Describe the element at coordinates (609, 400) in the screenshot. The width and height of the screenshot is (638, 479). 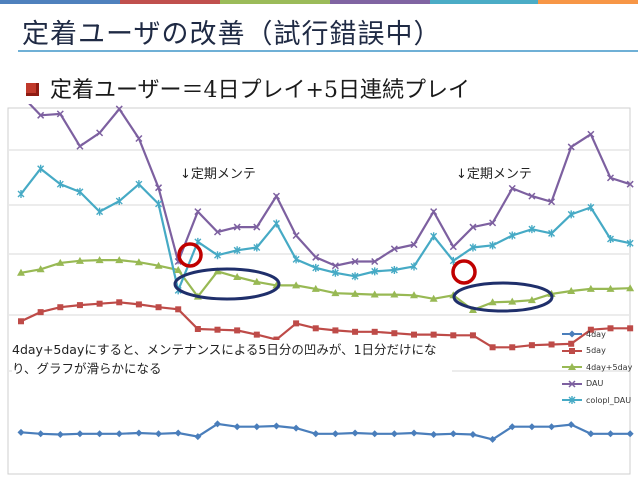
I see `legend-label: colopl_DAU` at that location.